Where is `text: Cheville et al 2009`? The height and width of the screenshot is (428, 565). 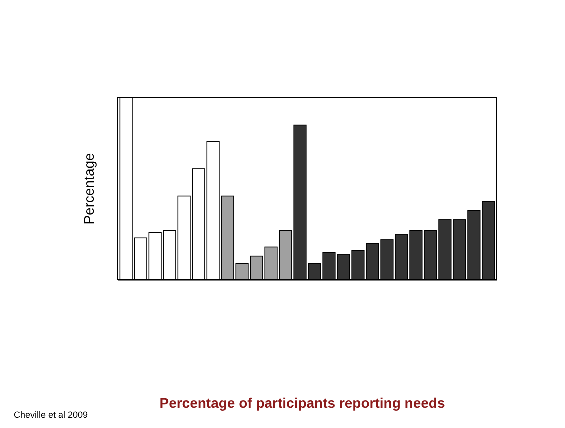 text: Cheville et al 2009 is located at coordinates (51, 415).